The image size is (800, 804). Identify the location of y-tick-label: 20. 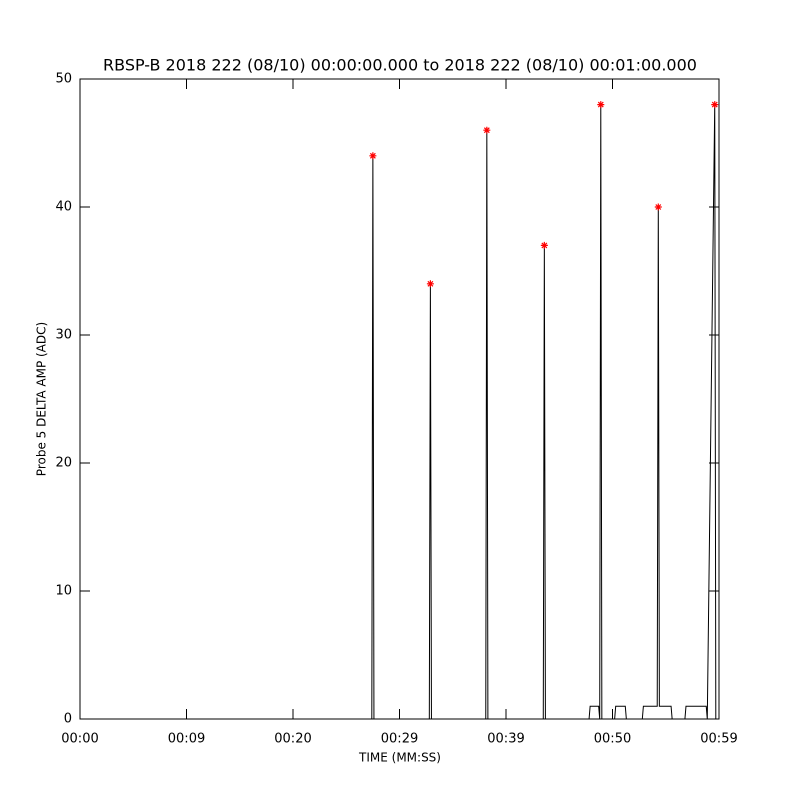
(63, 463).